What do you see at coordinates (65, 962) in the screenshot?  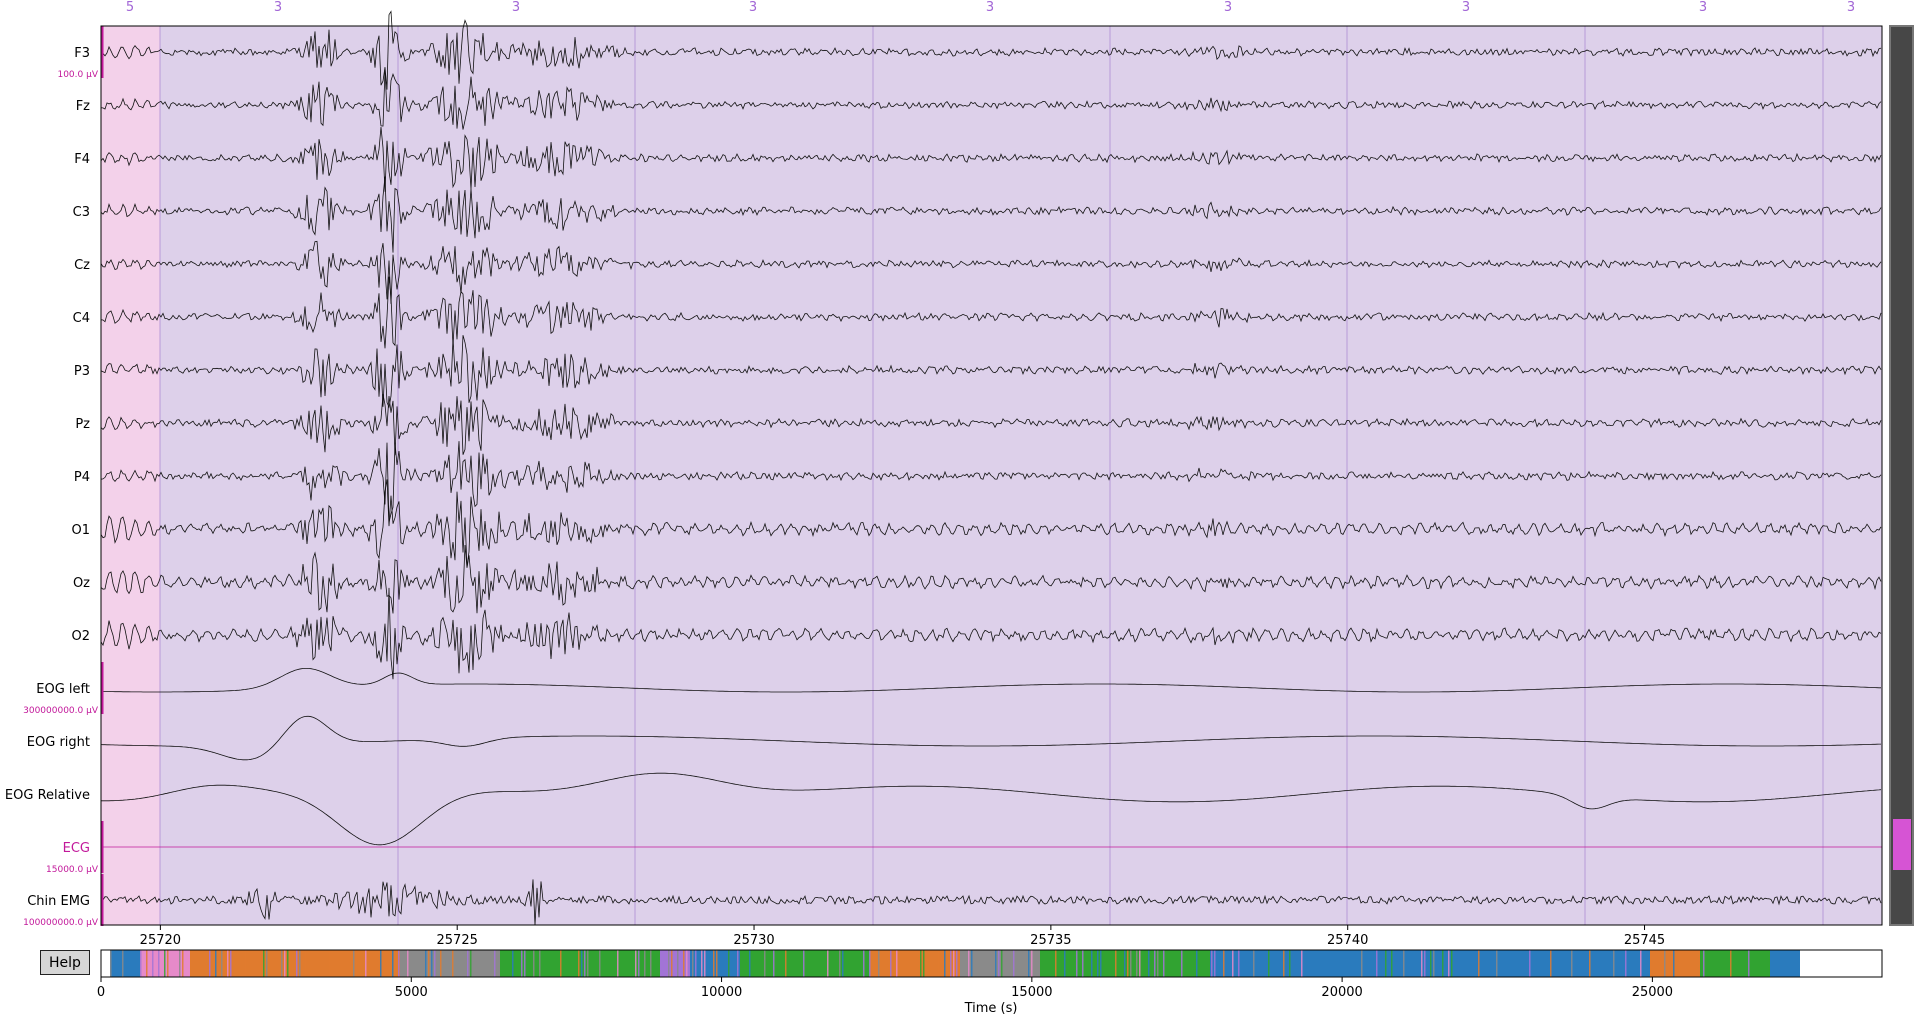 I see `help-button: Help` at bounding box center [65, 962].